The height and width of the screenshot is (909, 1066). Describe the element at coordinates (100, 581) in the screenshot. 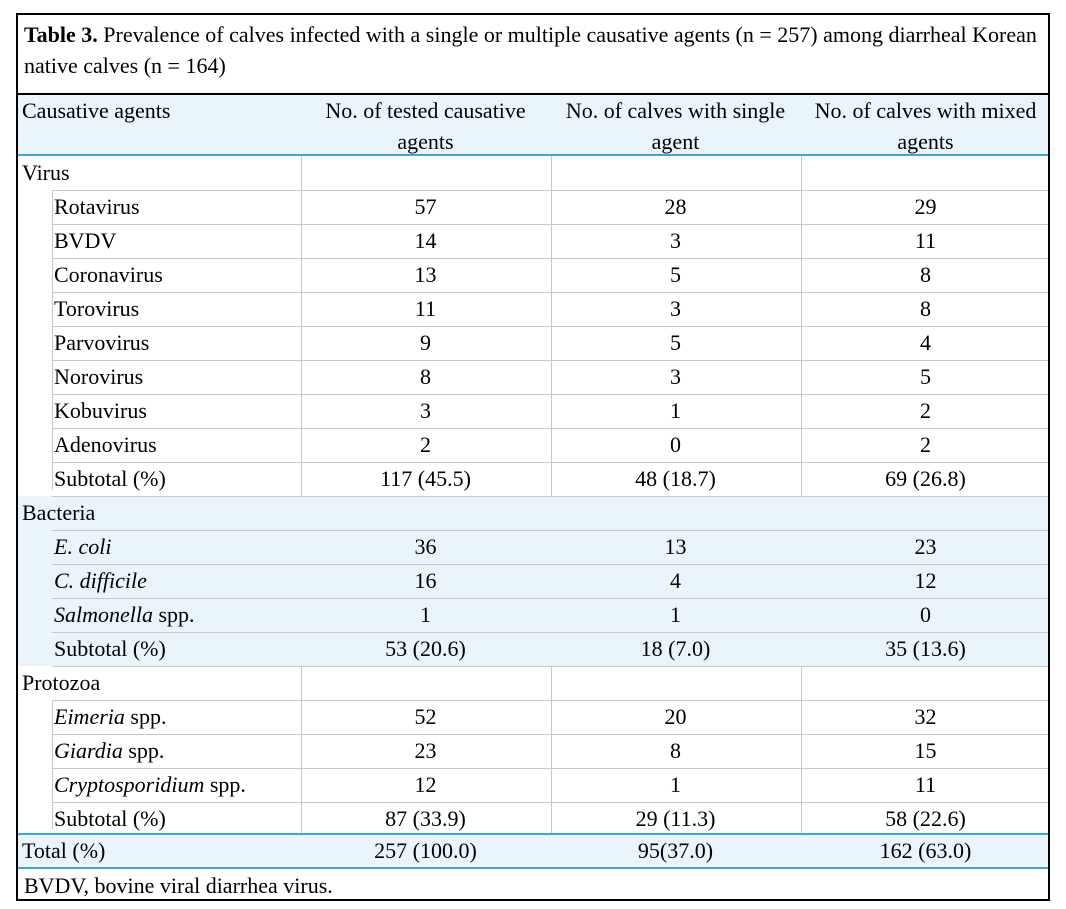

I see `agent-name: C. difficile` at that location.